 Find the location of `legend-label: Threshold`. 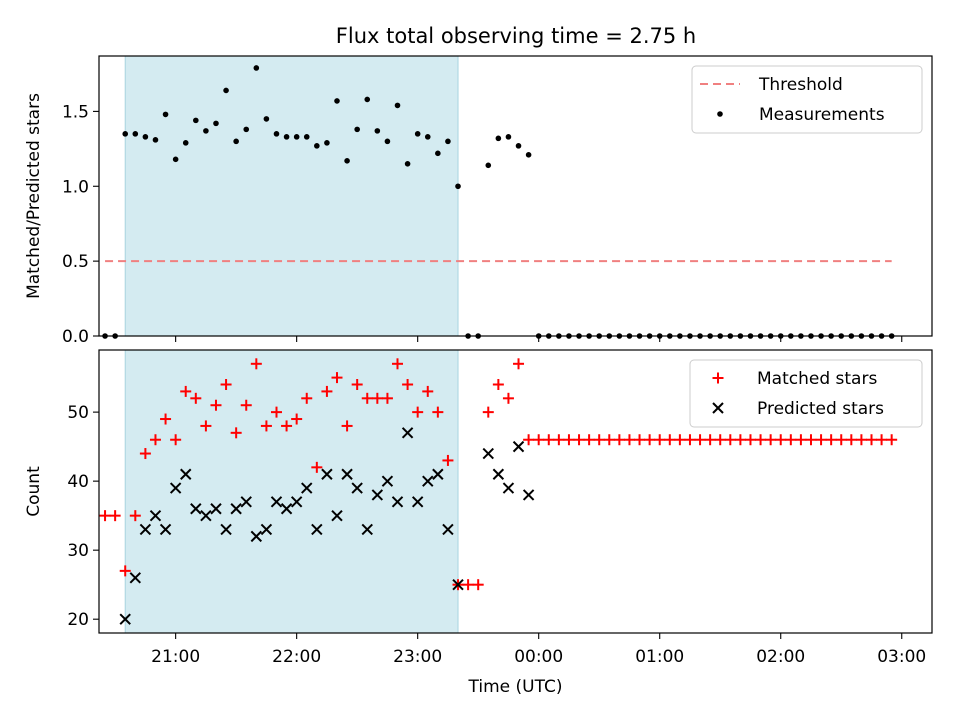

legend-label: Threshold is located at coordinates (800, 85).